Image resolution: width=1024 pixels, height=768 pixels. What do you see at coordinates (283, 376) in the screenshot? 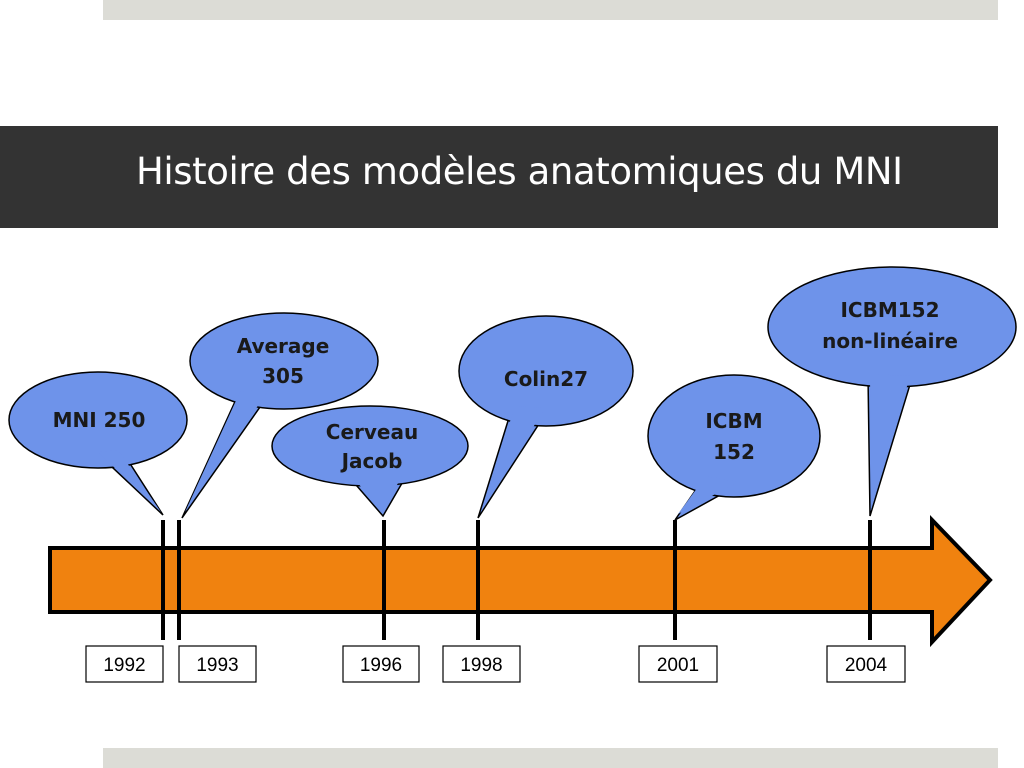
I see `bubble-label-305: 305` at bounding box center [283, 376].